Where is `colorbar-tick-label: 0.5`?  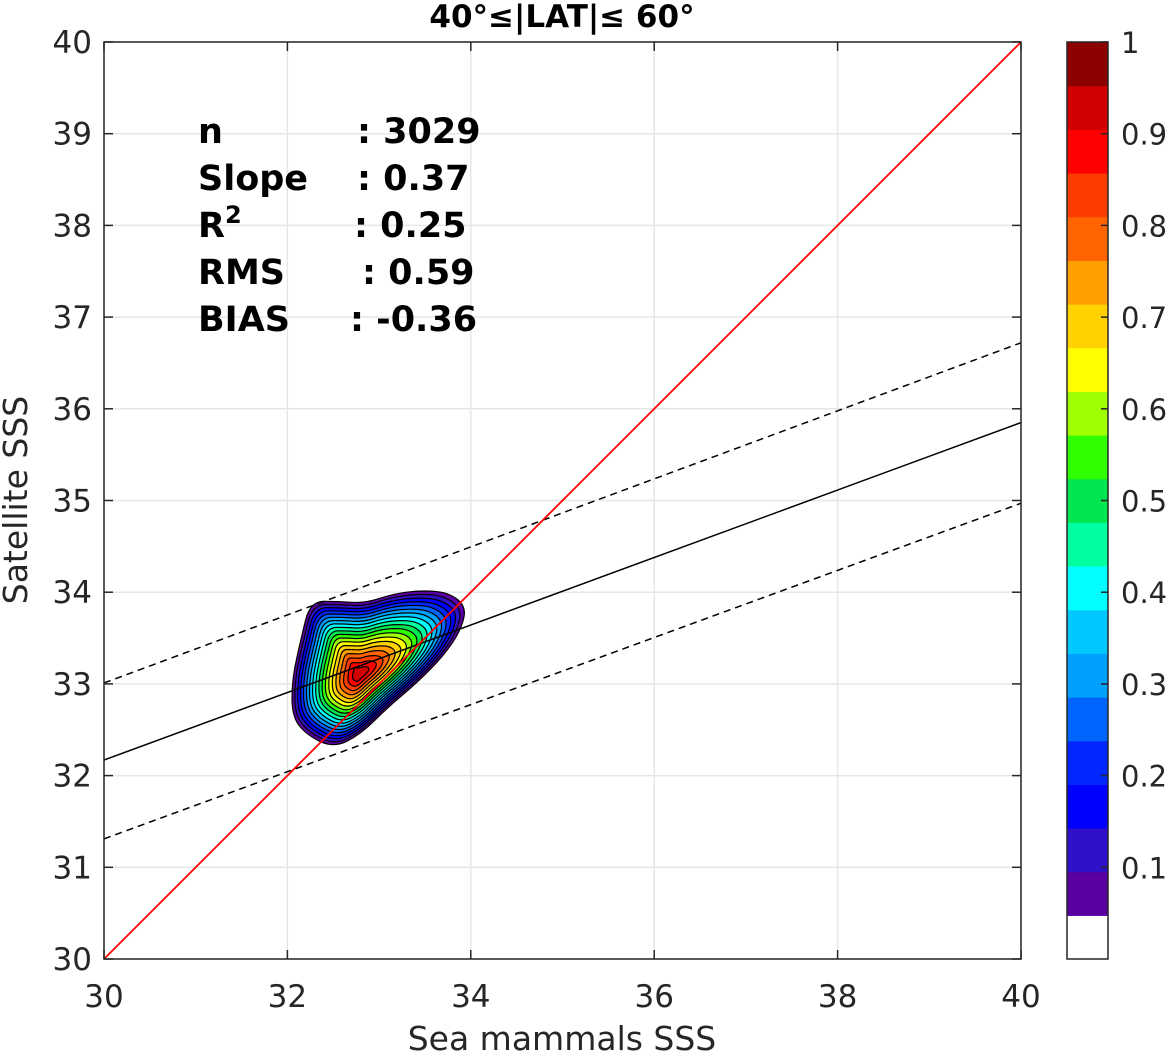 colorbar-tick-label: 0.5 is located at coordinates (1144, 502).